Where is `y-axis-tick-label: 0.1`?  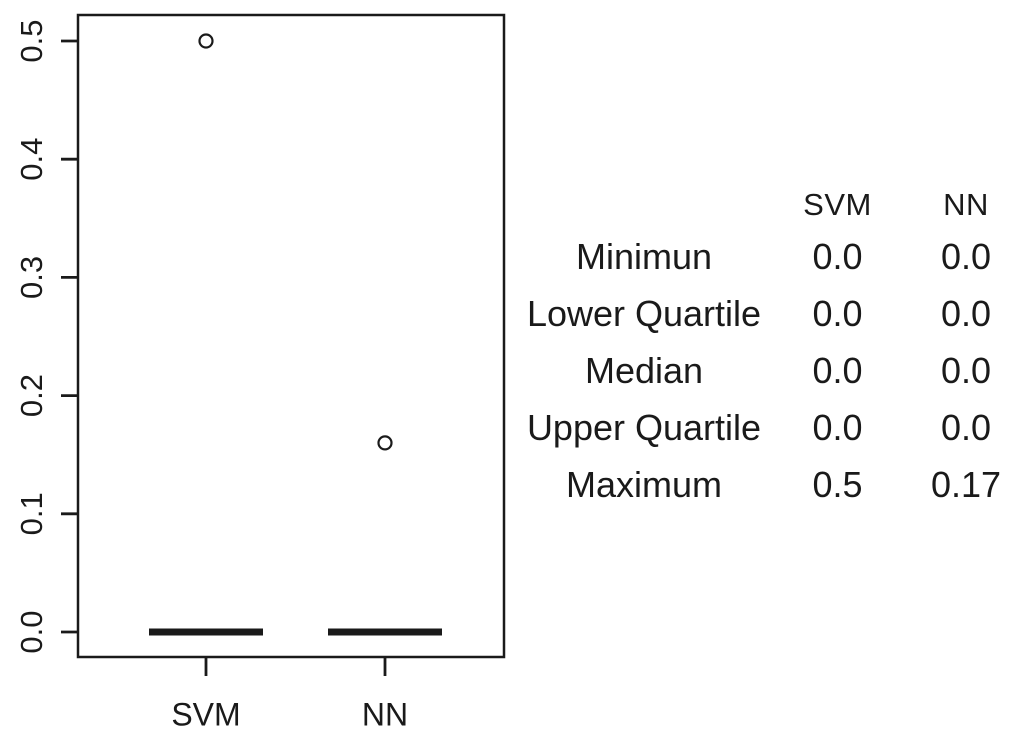
y-axis-tick-label: 0.1 is located at coordinates (31, 513).